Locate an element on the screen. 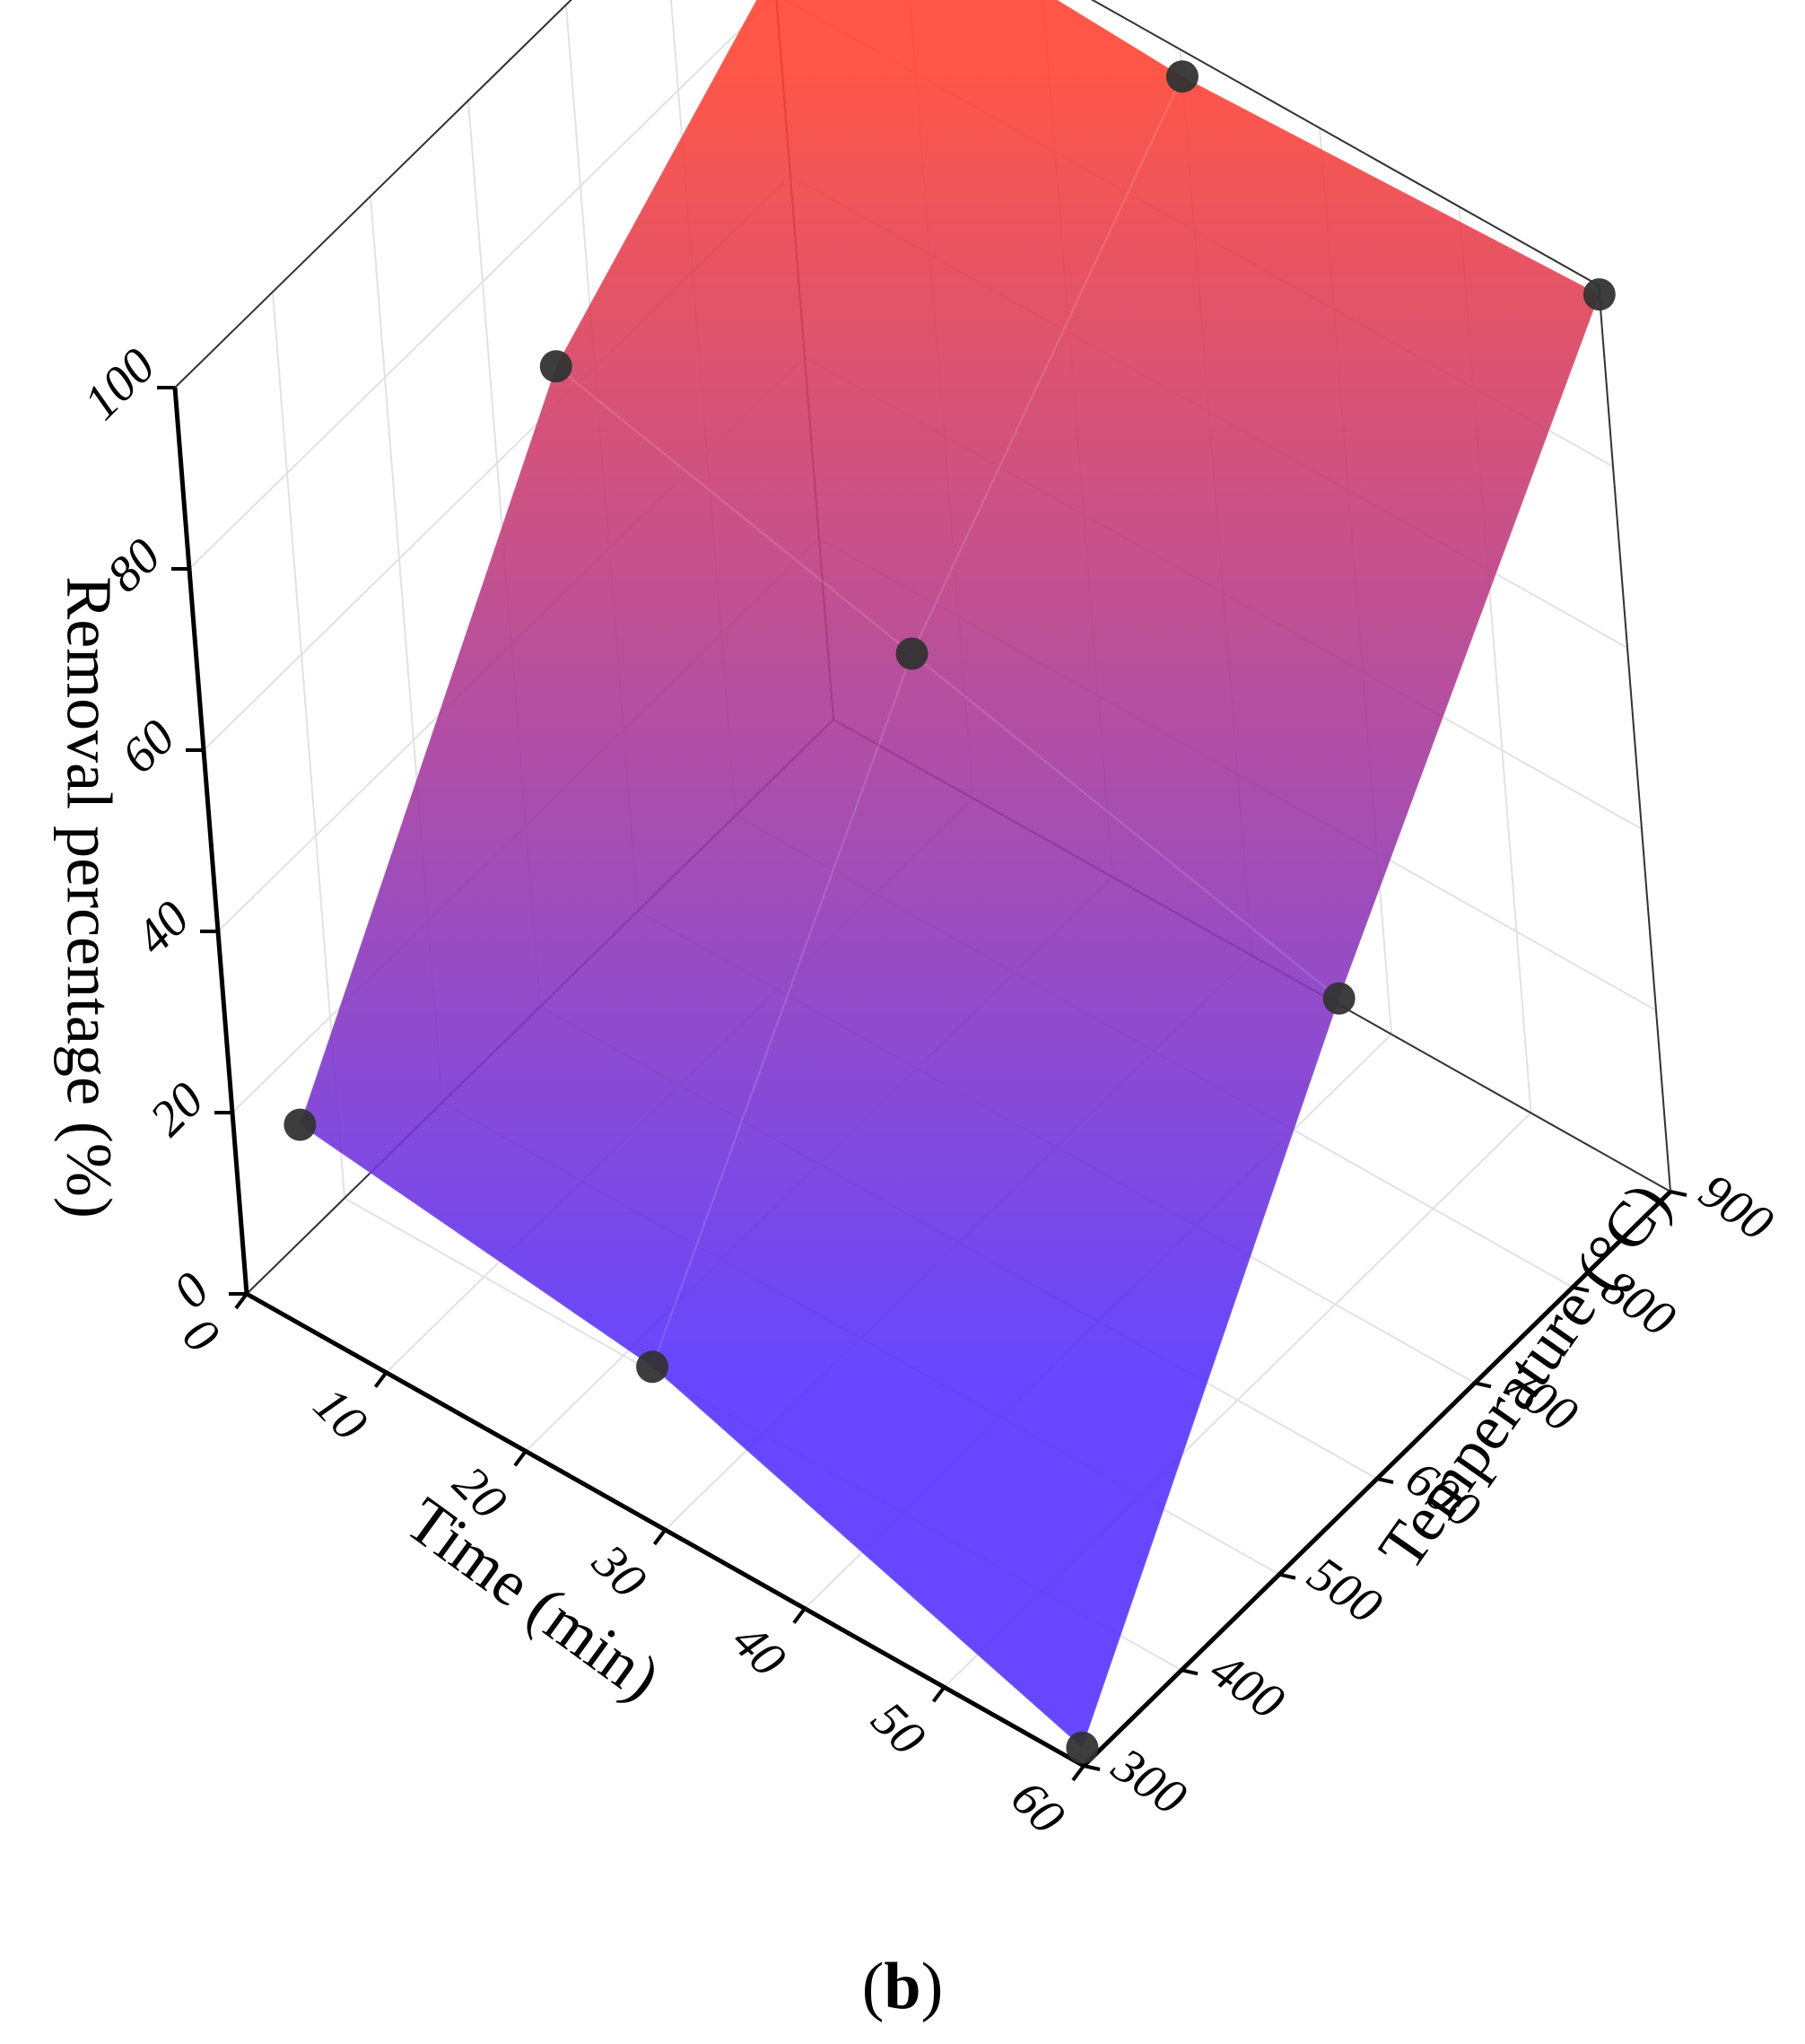  z-tick-label: 40 is located at coordinates (163, 928).